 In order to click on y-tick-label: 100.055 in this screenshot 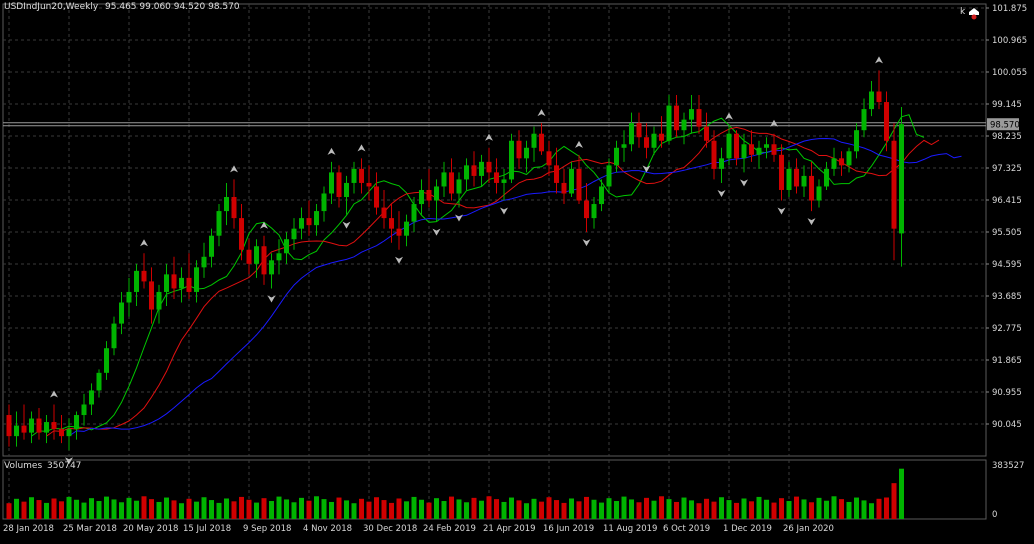, I will do `click(1009, 73)`.